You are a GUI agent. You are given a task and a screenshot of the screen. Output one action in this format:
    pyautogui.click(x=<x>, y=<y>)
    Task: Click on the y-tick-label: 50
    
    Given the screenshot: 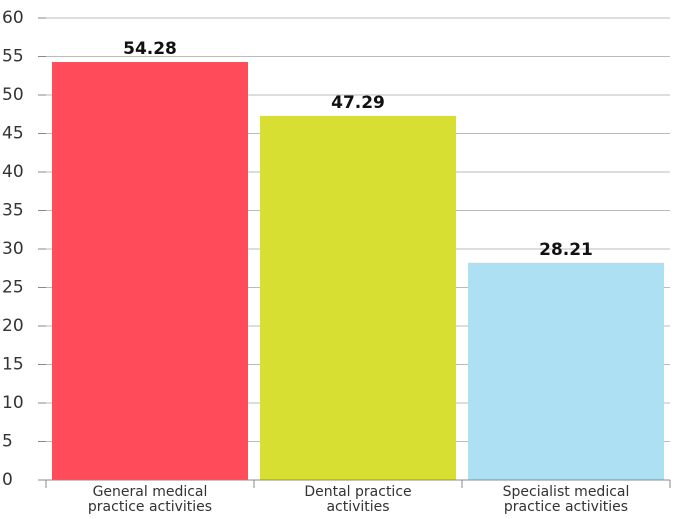 What is the action you would take?
    pyautogui.click(x=13, y=95)
    